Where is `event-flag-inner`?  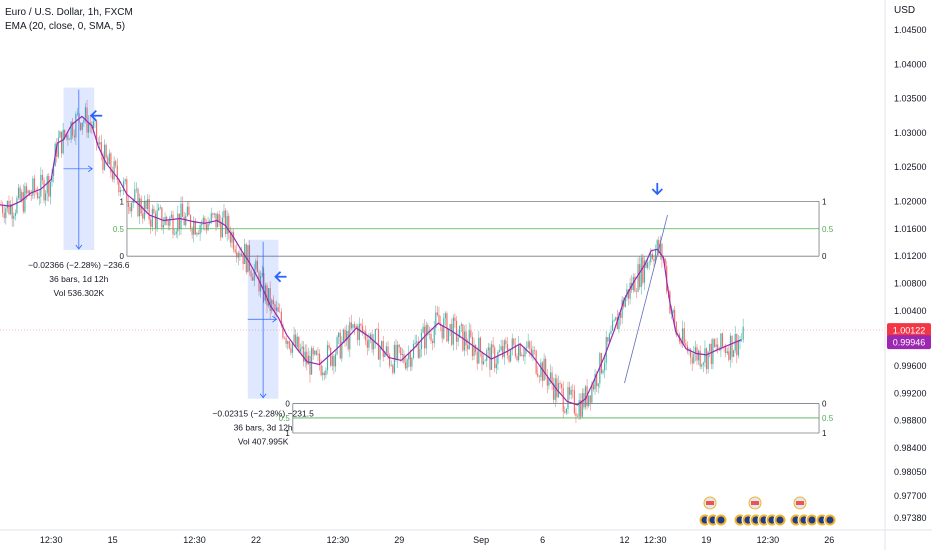 event-flag-inner is located at coordinates (780, 520).